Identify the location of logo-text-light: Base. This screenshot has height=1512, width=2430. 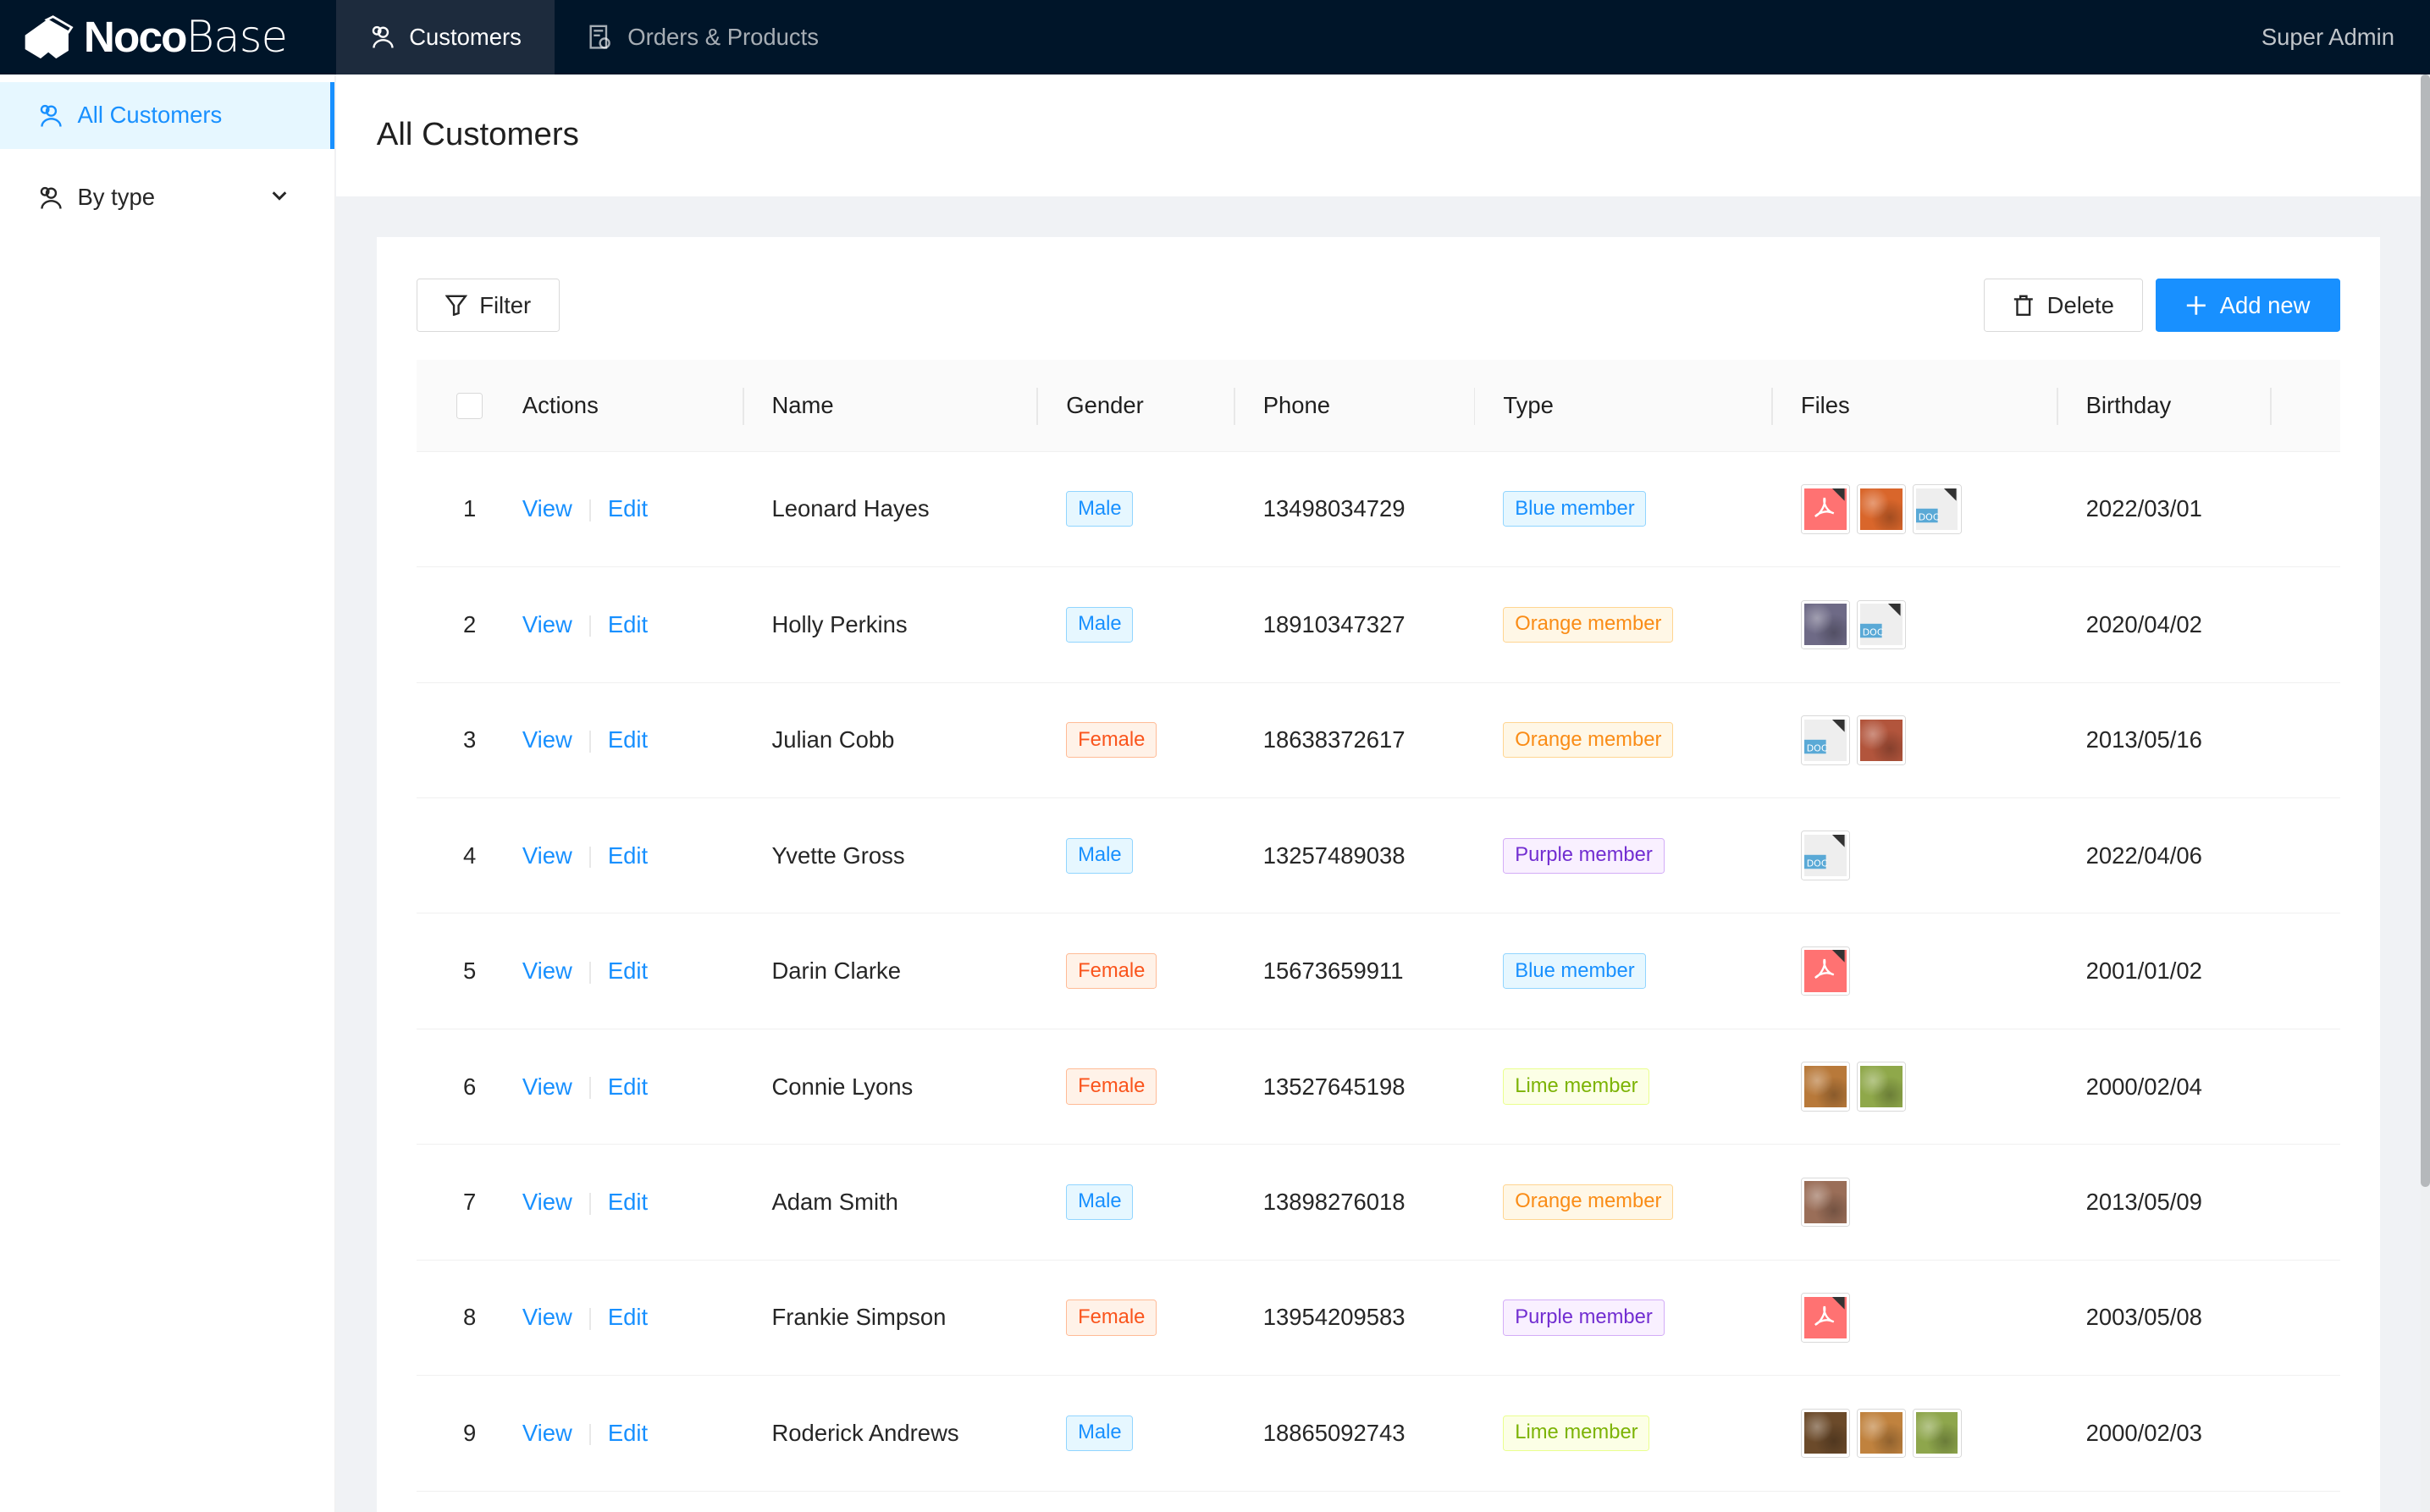
(236, 37).